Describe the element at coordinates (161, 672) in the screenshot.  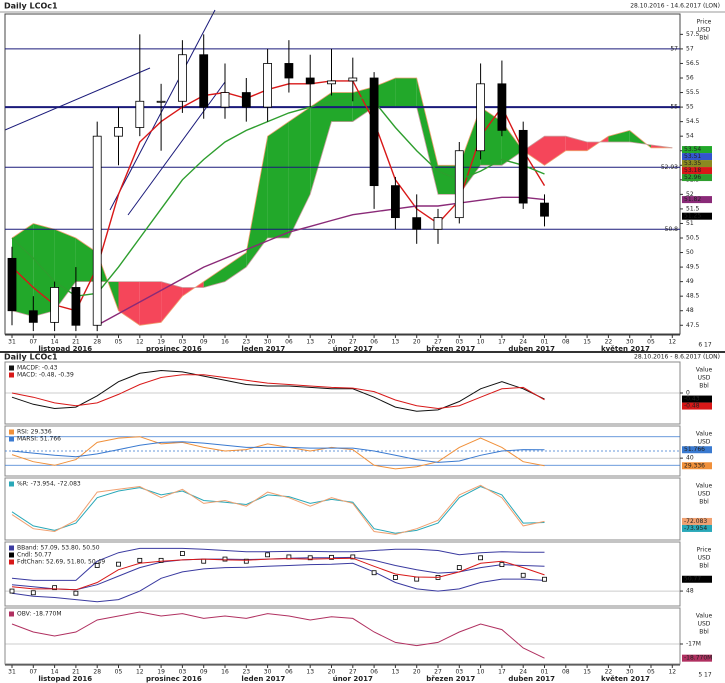
I see `x-tick-label: 19` at that location.